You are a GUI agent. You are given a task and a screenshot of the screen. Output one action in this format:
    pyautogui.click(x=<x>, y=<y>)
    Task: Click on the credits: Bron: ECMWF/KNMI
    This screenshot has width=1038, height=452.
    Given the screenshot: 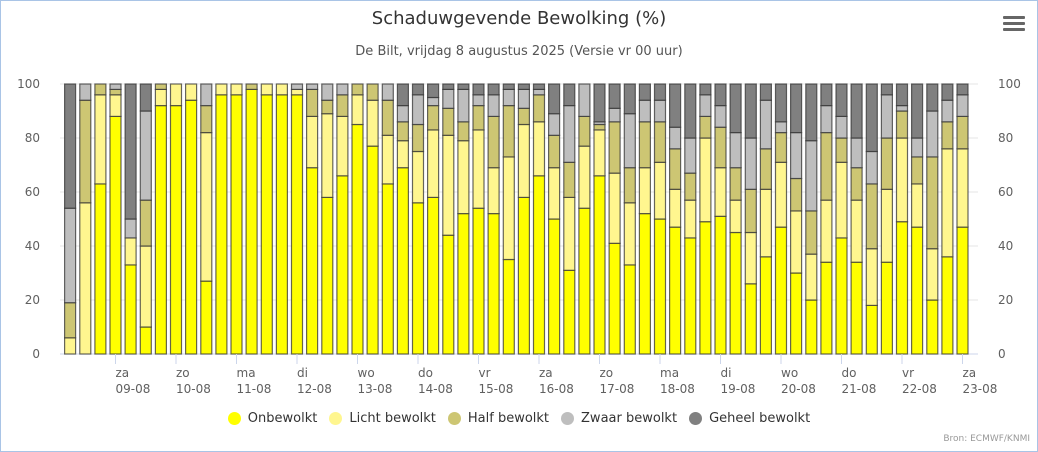 What is the action you would take?
    pyautogui.click(x=986, y=439)
    